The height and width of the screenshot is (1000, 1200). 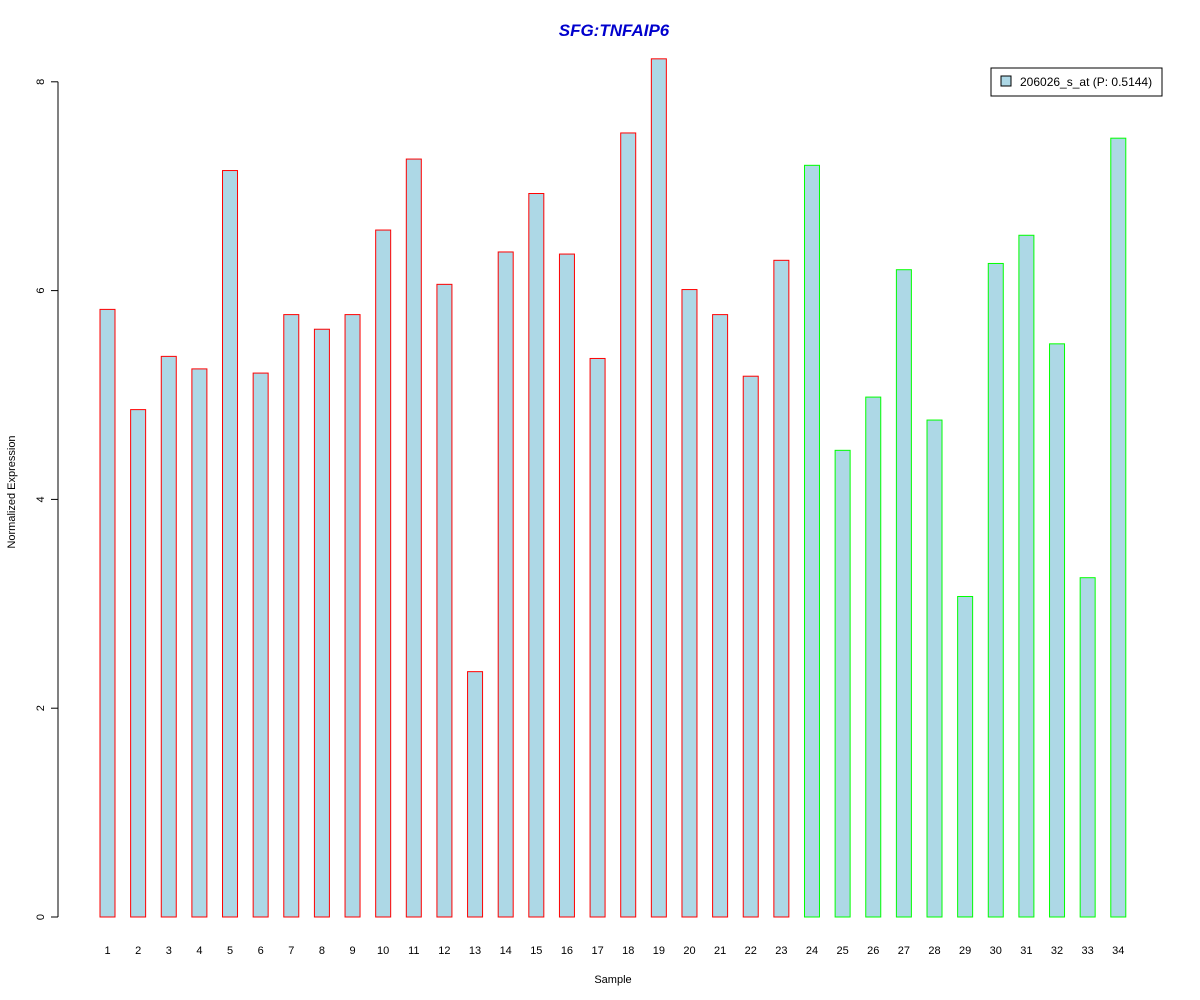 I want to click on chart-title: SFG:TNFAIP6, so click(x=614, y=30).